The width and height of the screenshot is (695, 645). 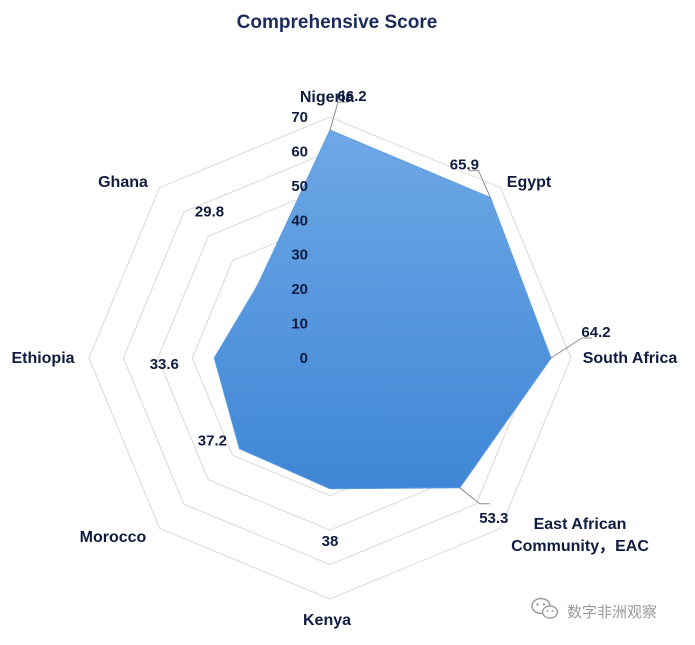 I want to click on wechat-icon, so click(x=545, y=608).